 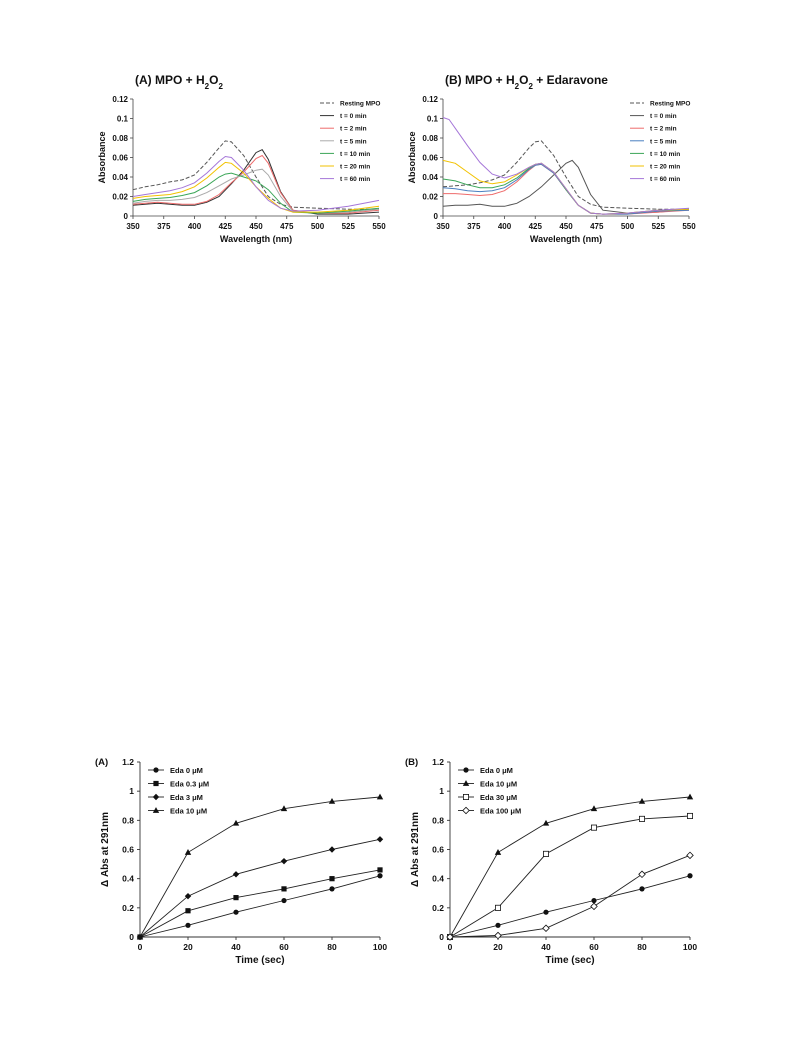 I want to click on legend-label: Eda 0.3 μM, so click(x=189, y=784).